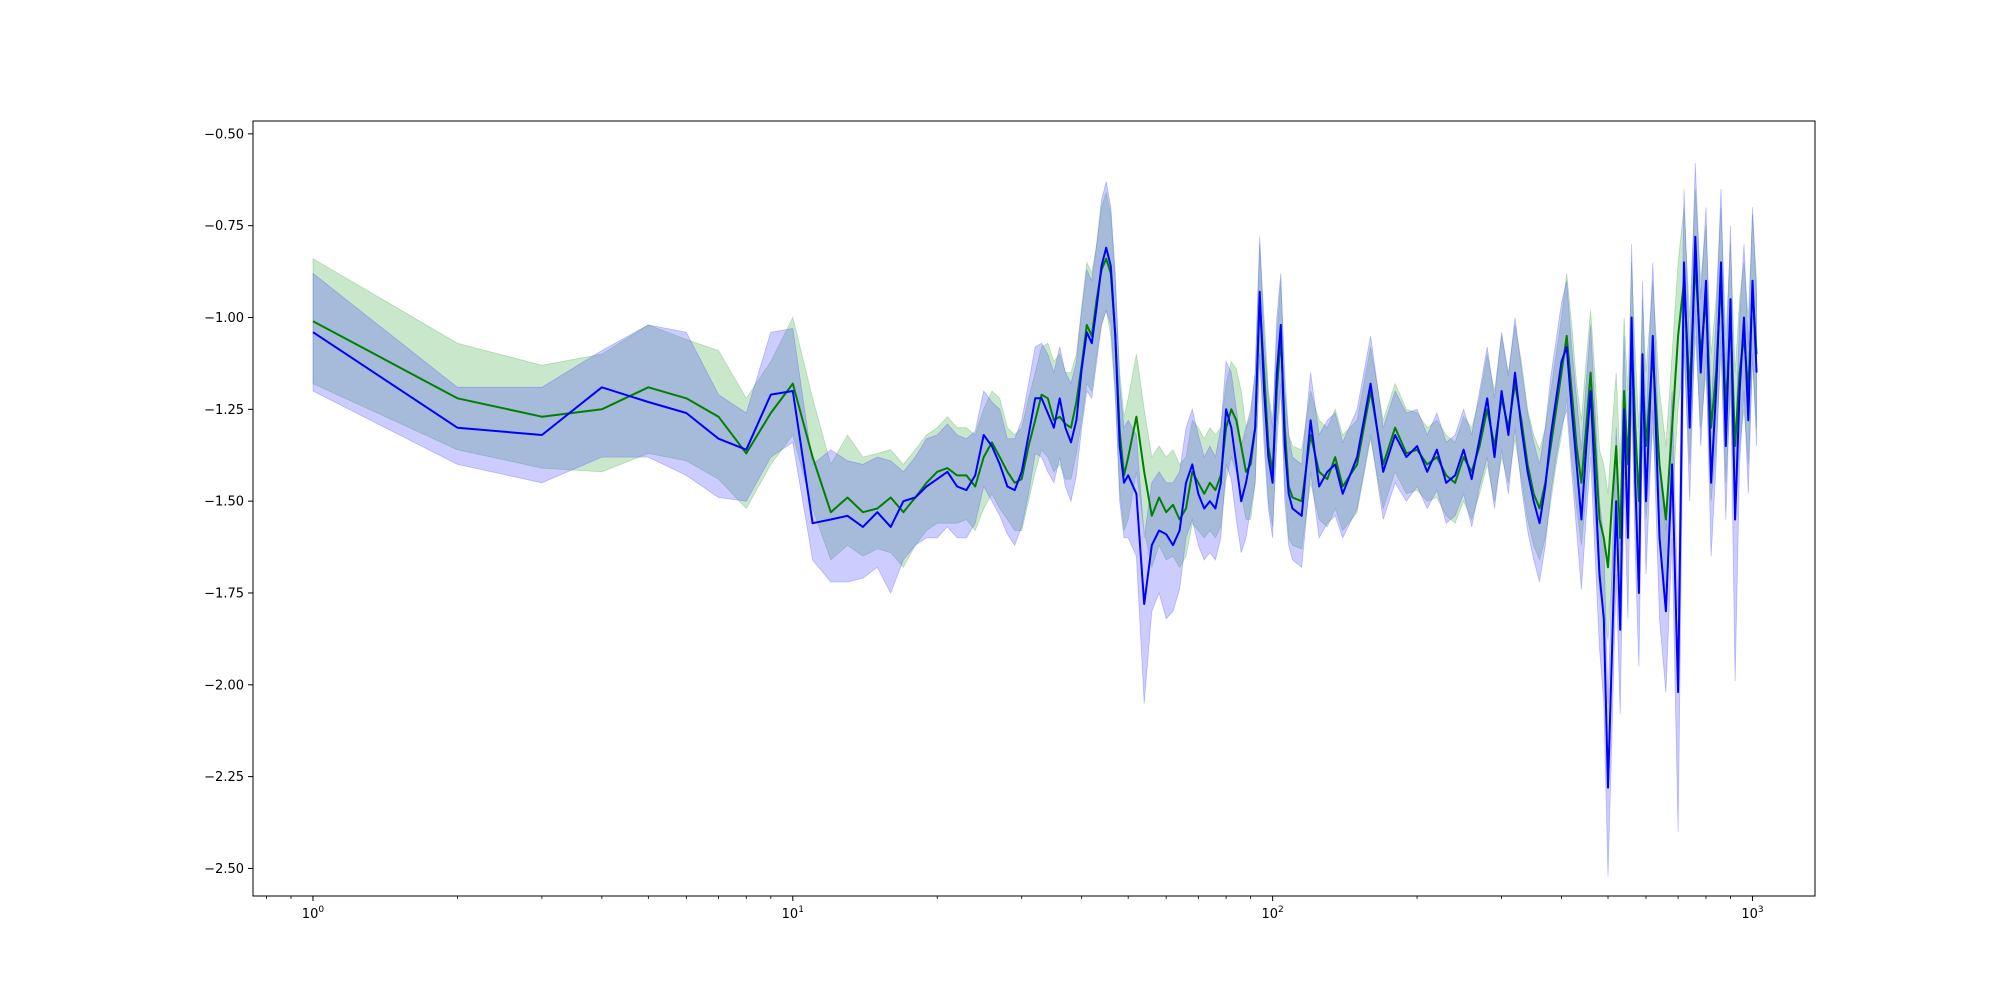 The image size is (2000, 1000). I want to click on y-tick-label: −1.50, so click(224, 502).